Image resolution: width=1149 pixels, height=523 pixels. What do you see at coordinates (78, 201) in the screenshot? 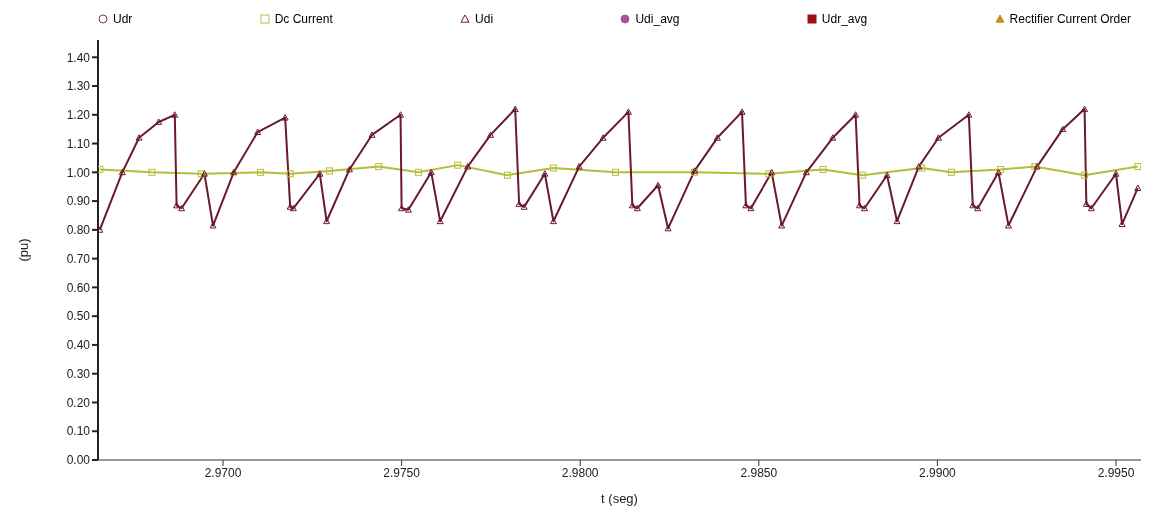
I see `y-tick-label: 0.90` at bounding box center [78, 201].